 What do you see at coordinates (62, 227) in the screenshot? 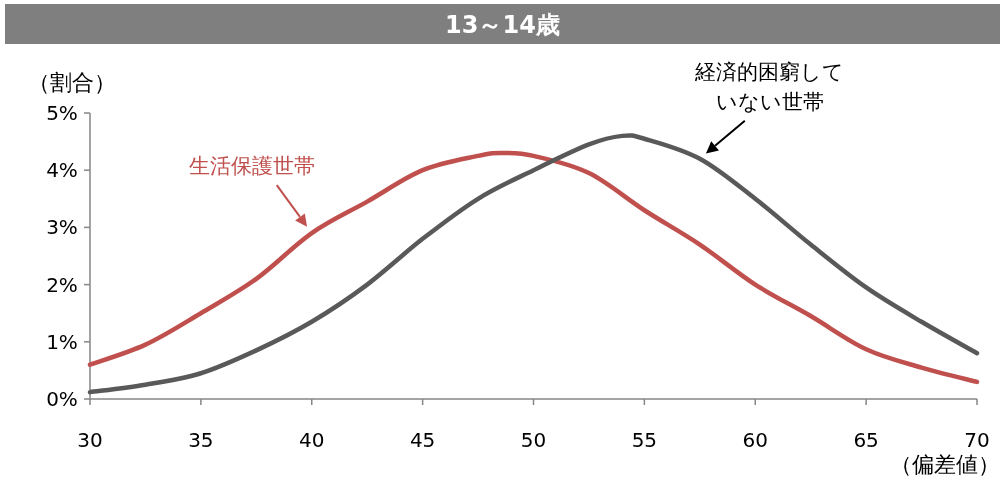
I see `y-tick-label: 3%` at bounding box center [62, 227].